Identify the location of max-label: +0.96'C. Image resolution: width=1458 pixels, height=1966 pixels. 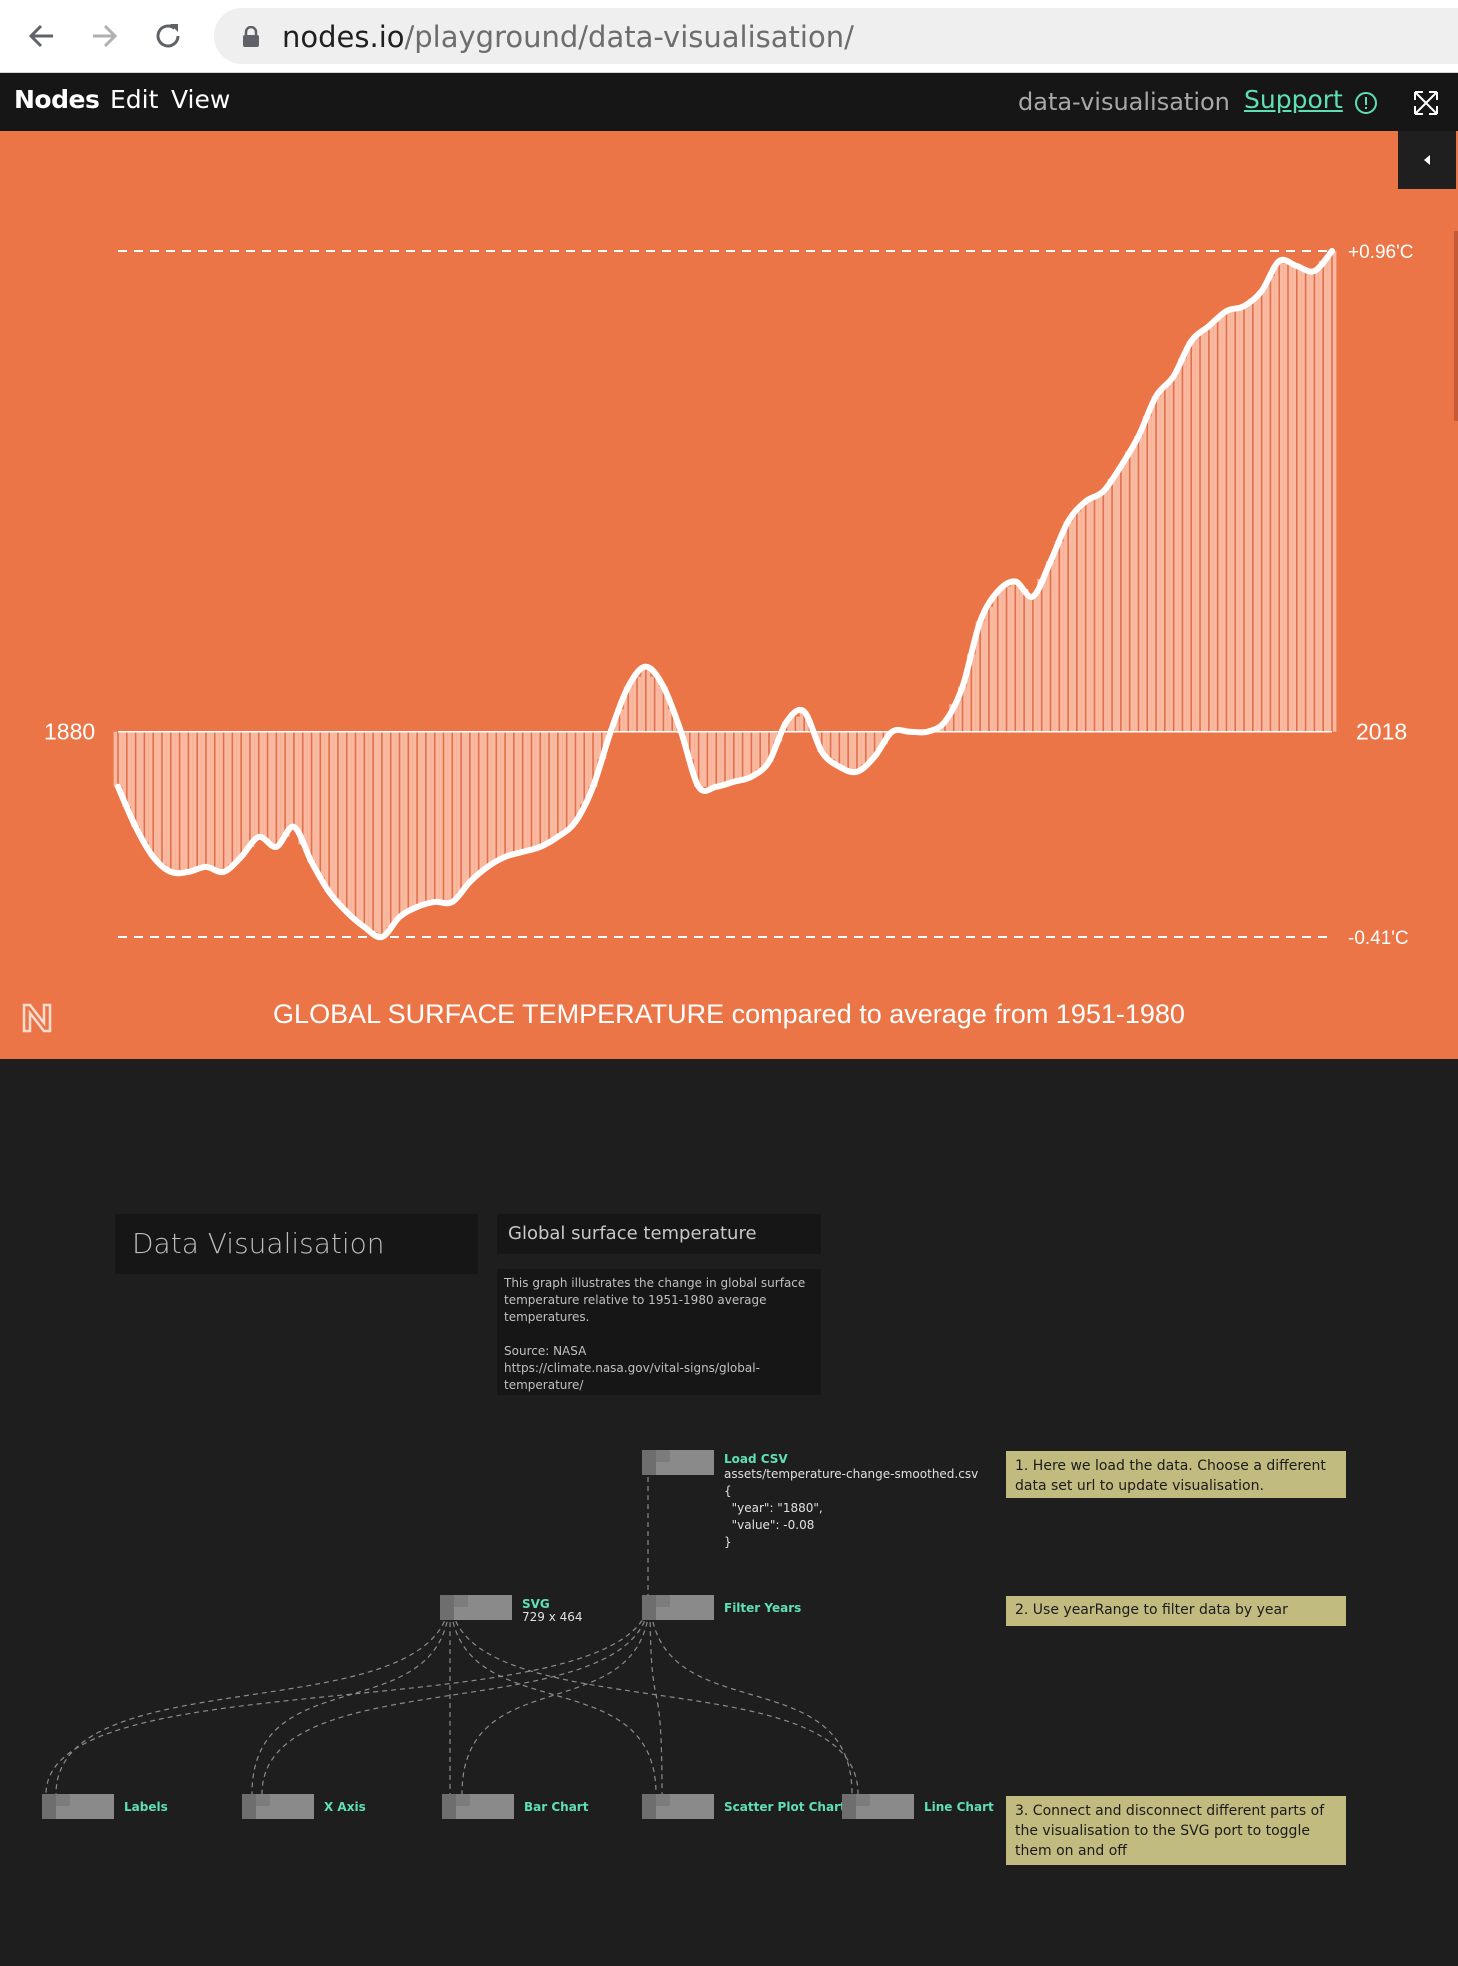
(1380, 252).